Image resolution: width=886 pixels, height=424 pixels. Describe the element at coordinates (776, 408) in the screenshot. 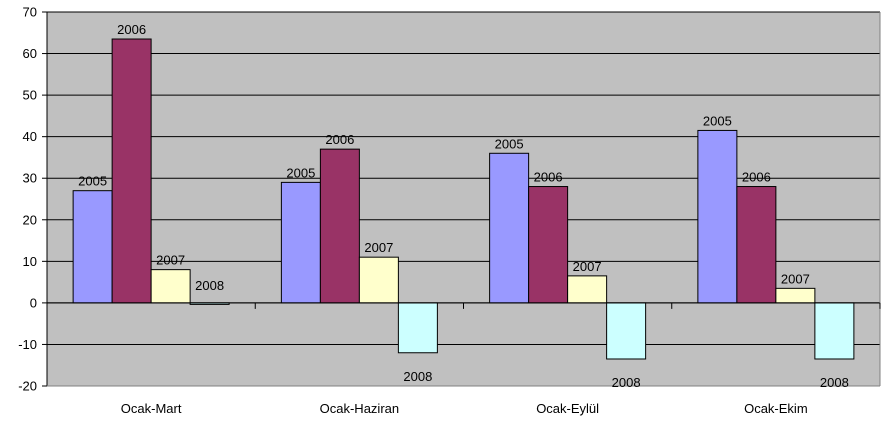

I see `category-label: Ocak-Ekim` at that location.